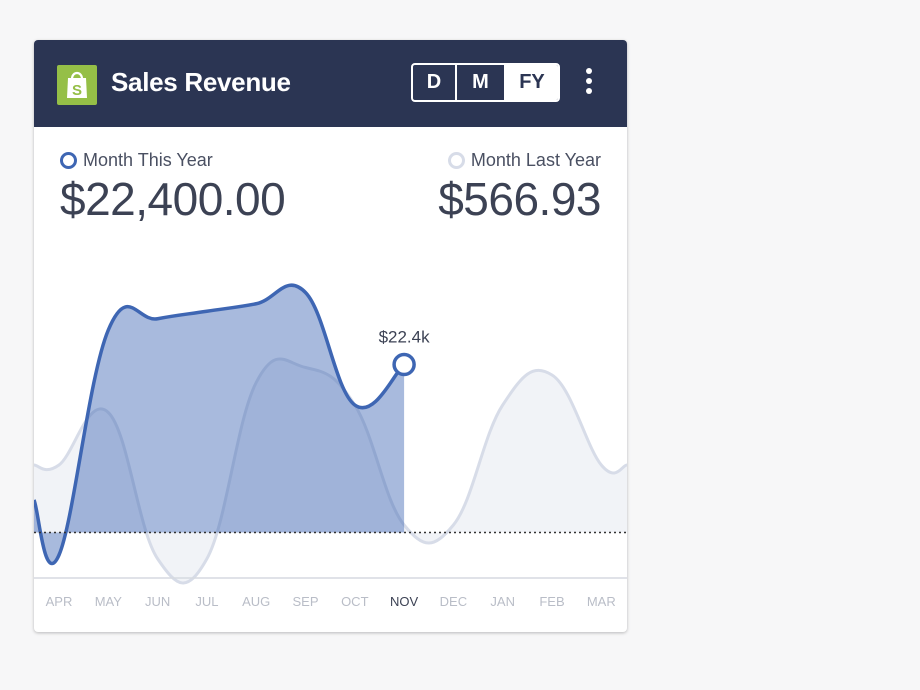  Describe the element at coordinates (453, 601) in the screenshot. I see `x-tick-label: DEC` at that location.